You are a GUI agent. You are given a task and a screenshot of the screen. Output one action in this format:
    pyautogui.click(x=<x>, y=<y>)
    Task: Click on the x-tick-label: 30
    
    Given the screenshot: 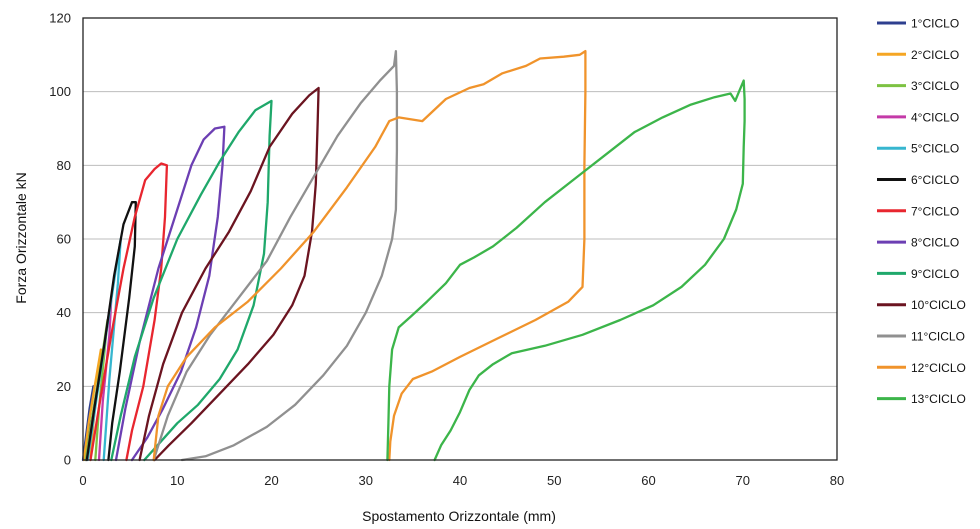 What is the action you would take?
    pyautogui.click(x=366, y=480)
    